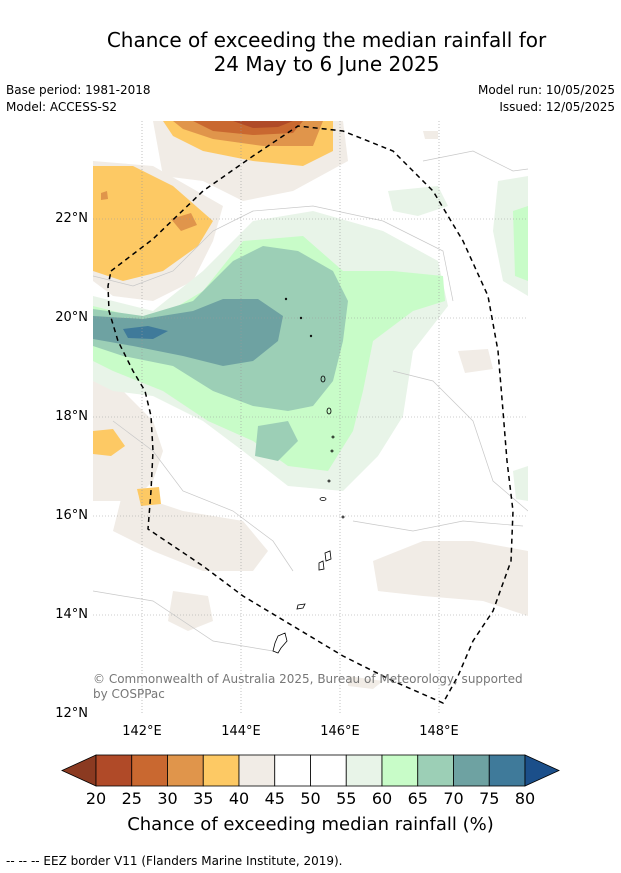  Describe the element at coordinates (239, 798) in the screenshot. I see `colorbar-tick-label: 40` at that location.